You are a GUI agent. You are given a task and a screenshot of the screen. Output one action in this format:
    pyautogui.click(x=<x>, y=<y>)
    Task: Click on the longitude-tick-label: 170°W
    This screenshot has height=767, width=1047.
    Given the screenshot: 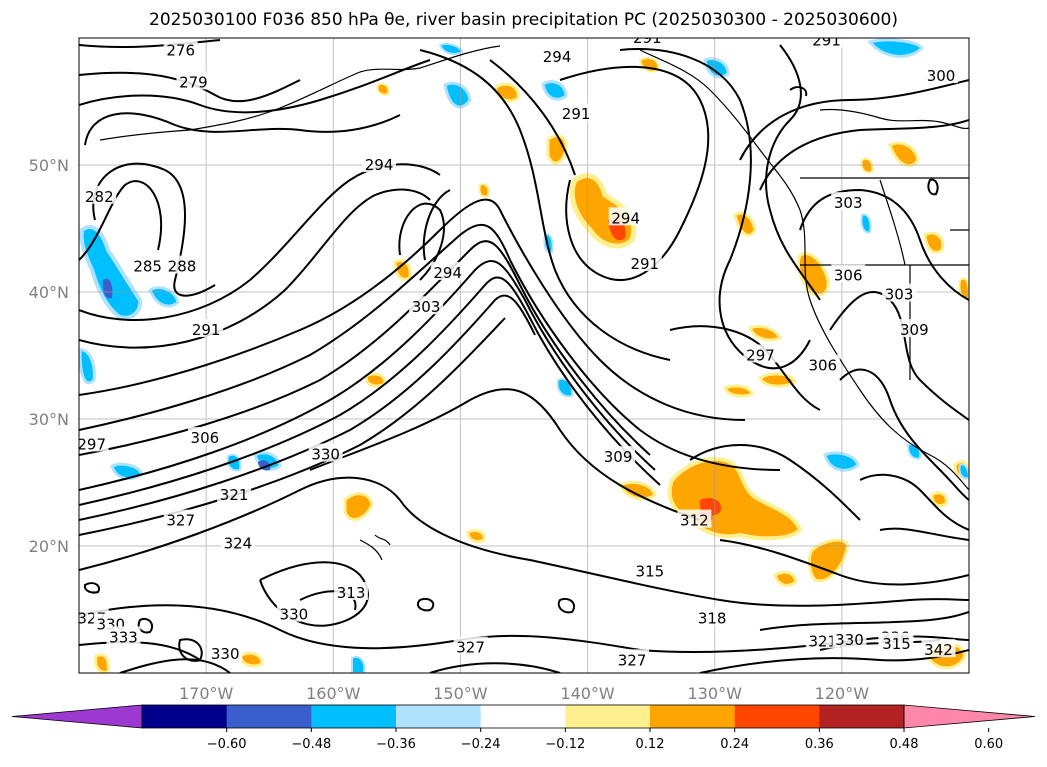 What is the action you would take?
    pyautogui.click(x=206, y=693)
    